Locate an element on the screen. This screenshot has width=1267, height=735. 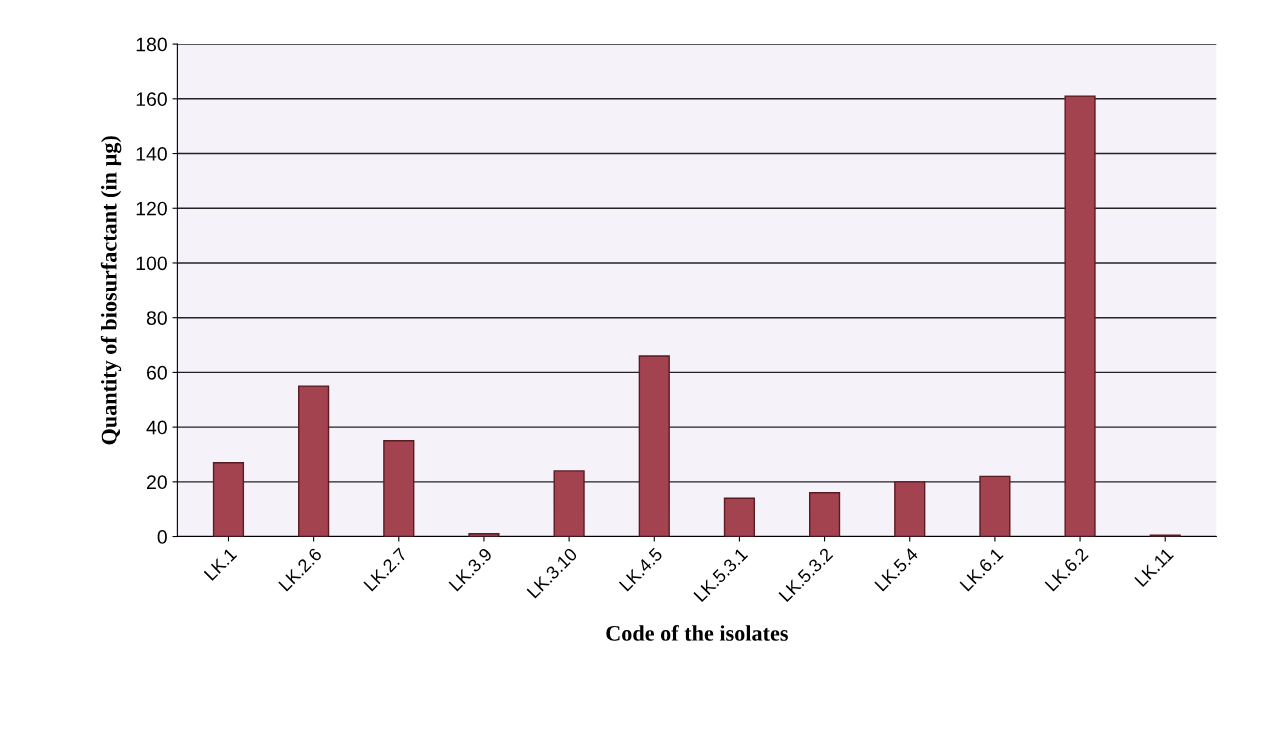
y-tick-label: 80 is located at coordinates (156, 318).